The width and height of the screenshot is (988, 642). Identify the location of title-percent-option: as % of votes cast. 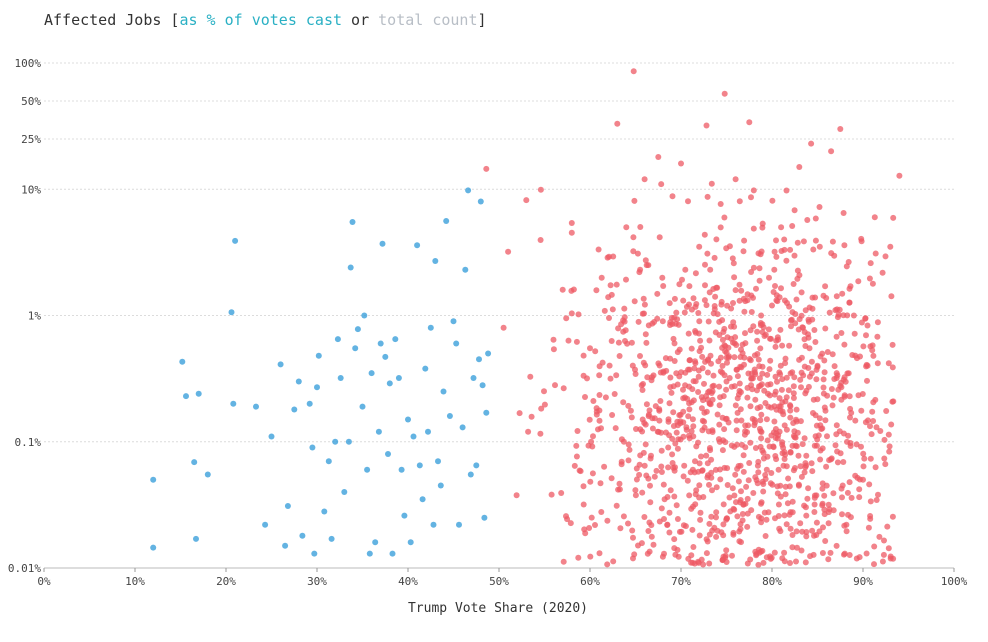
(261, 20).